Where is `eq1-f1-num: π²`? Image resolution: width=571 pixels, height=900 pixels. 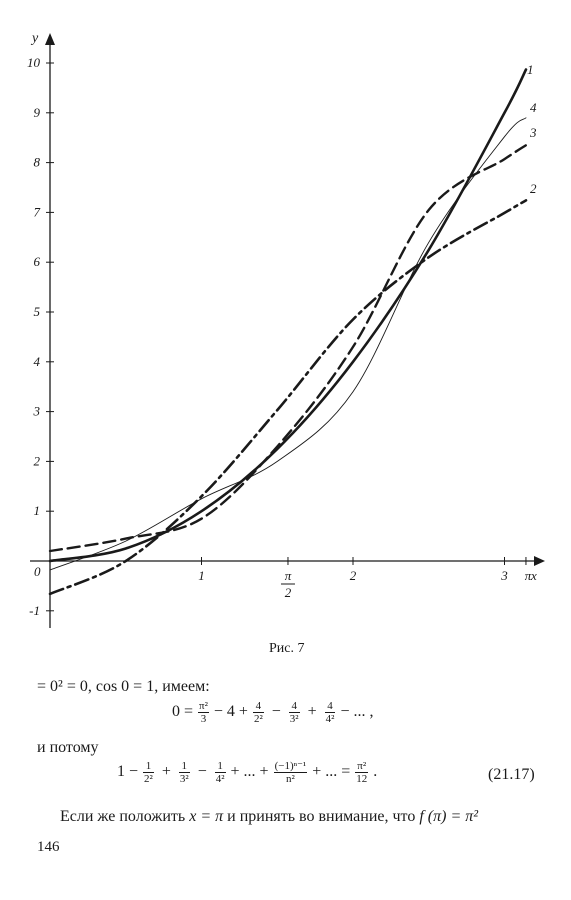 eq1-f1-num: π² is located at coordinates (203, 706).